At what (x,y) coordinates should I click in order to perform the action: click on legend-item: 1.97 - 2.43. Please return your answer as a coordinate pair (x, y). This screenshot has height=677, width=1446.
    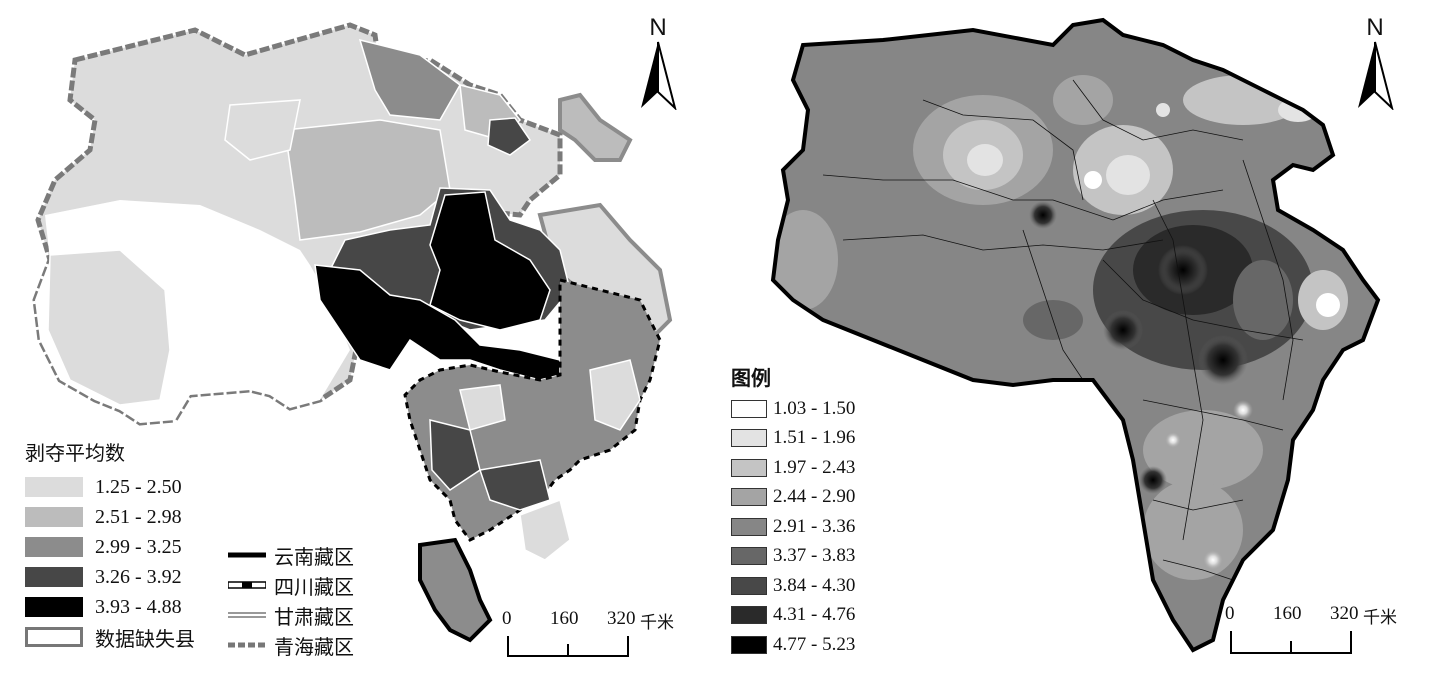
    Looking at the image, I should click on (793, 468).